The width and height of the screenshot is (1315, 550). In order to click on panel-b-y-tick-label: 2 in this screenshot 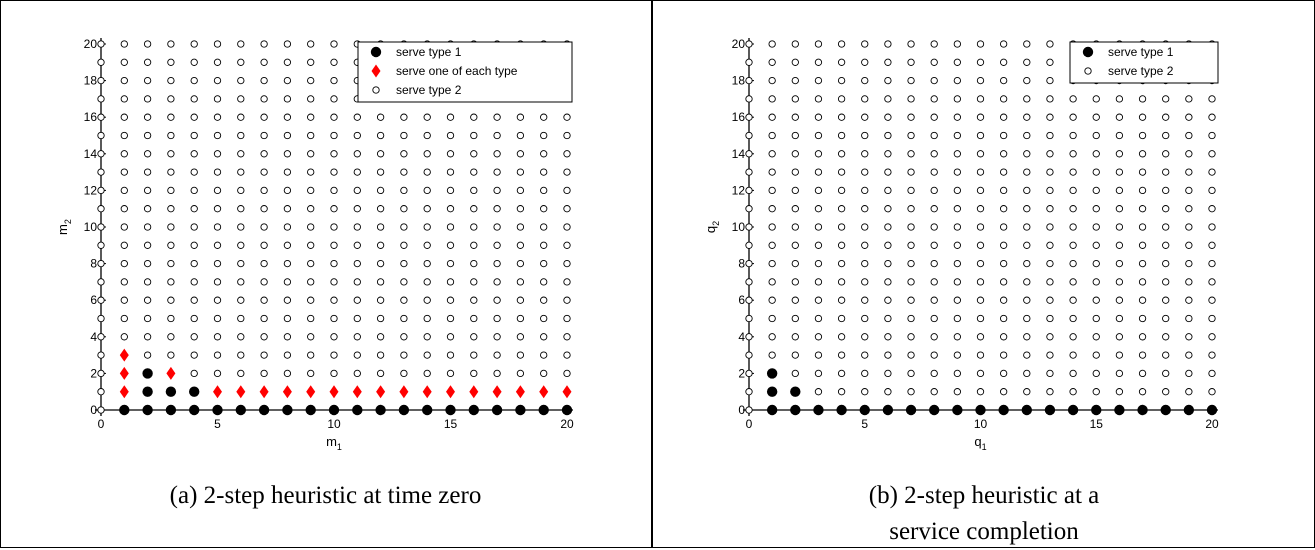, I will do `click(741, 373)`.